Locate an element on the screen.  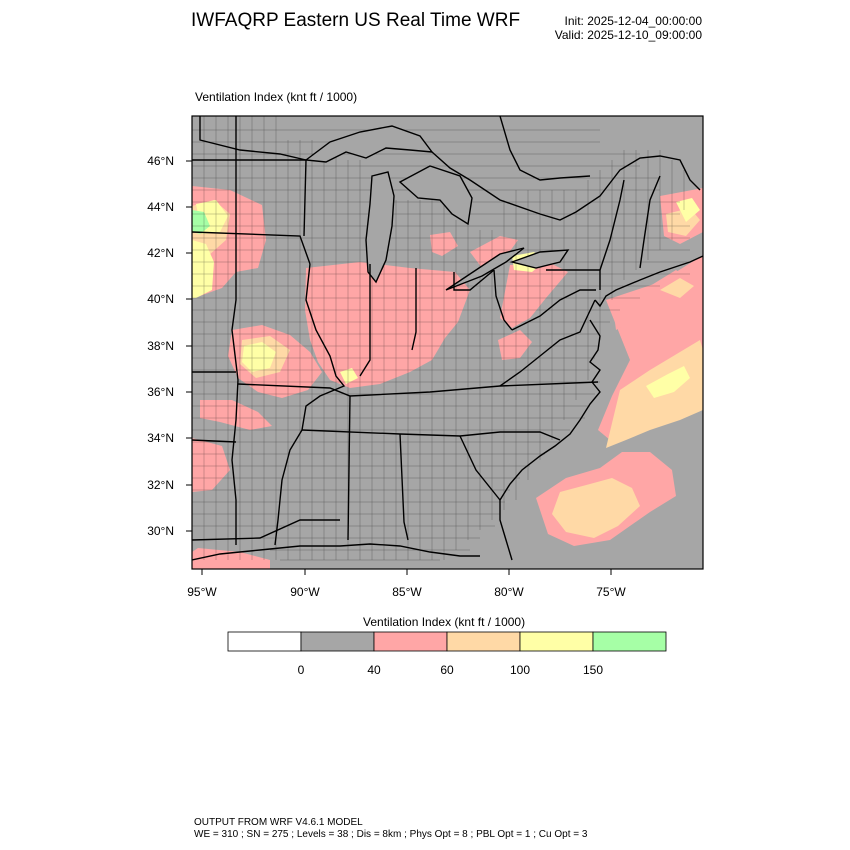
lat-ticks is located at coordinates (189, 346).